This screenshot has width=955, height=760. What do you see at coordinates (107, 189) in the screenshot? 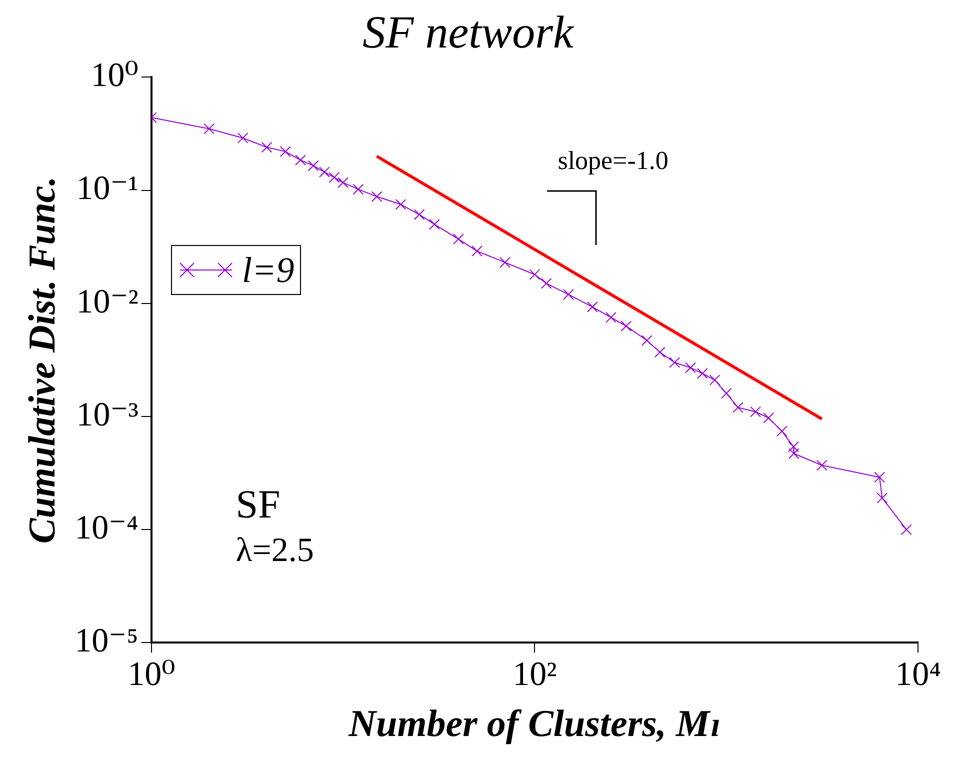
I see `y-tick-label: 10⁻¹` at bounding box center [107, 189].